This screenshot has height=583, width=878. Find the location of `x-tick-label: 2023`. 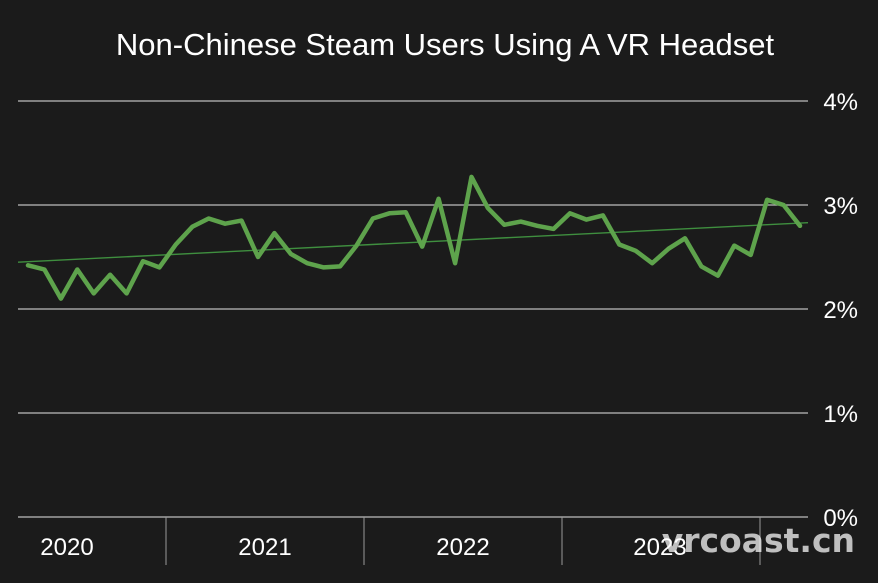

x-tick-label: 2023 is located at coordinates (659, 547).